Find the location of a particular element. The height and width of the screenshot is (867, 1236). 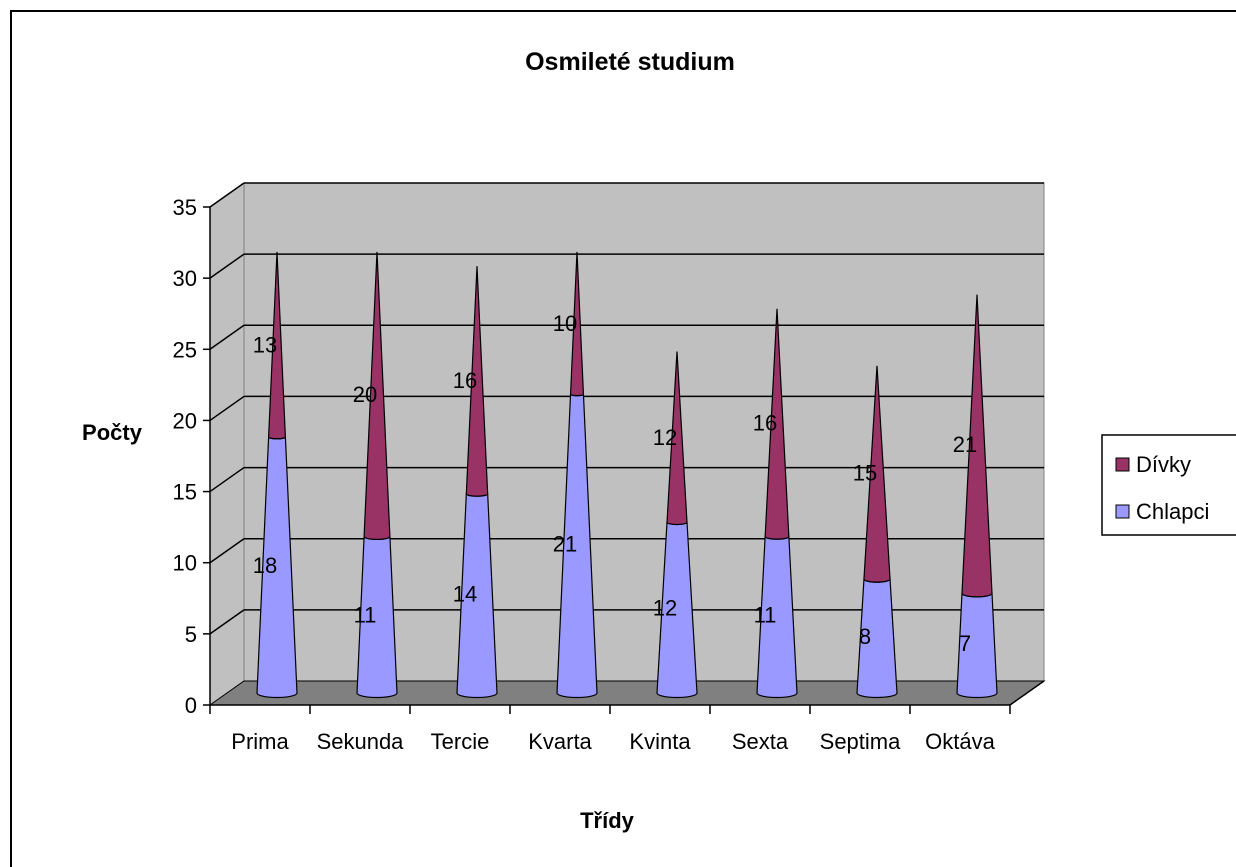

y-tick-label: 15 is located at coordinates (185, 492).